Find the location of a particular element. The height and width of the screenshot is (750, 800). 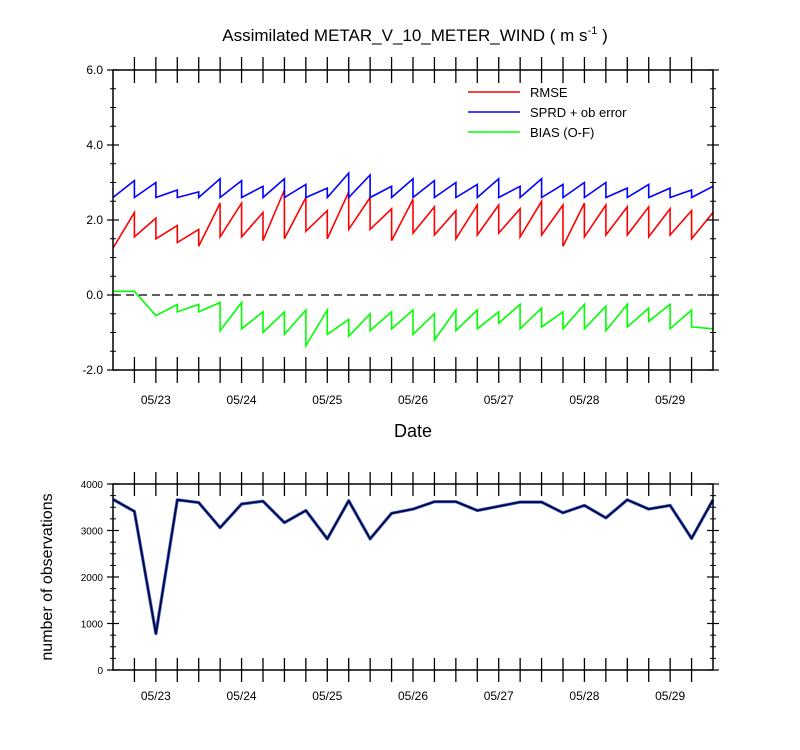

y-tick-label: 1000 is located at coordinates (92, 625).